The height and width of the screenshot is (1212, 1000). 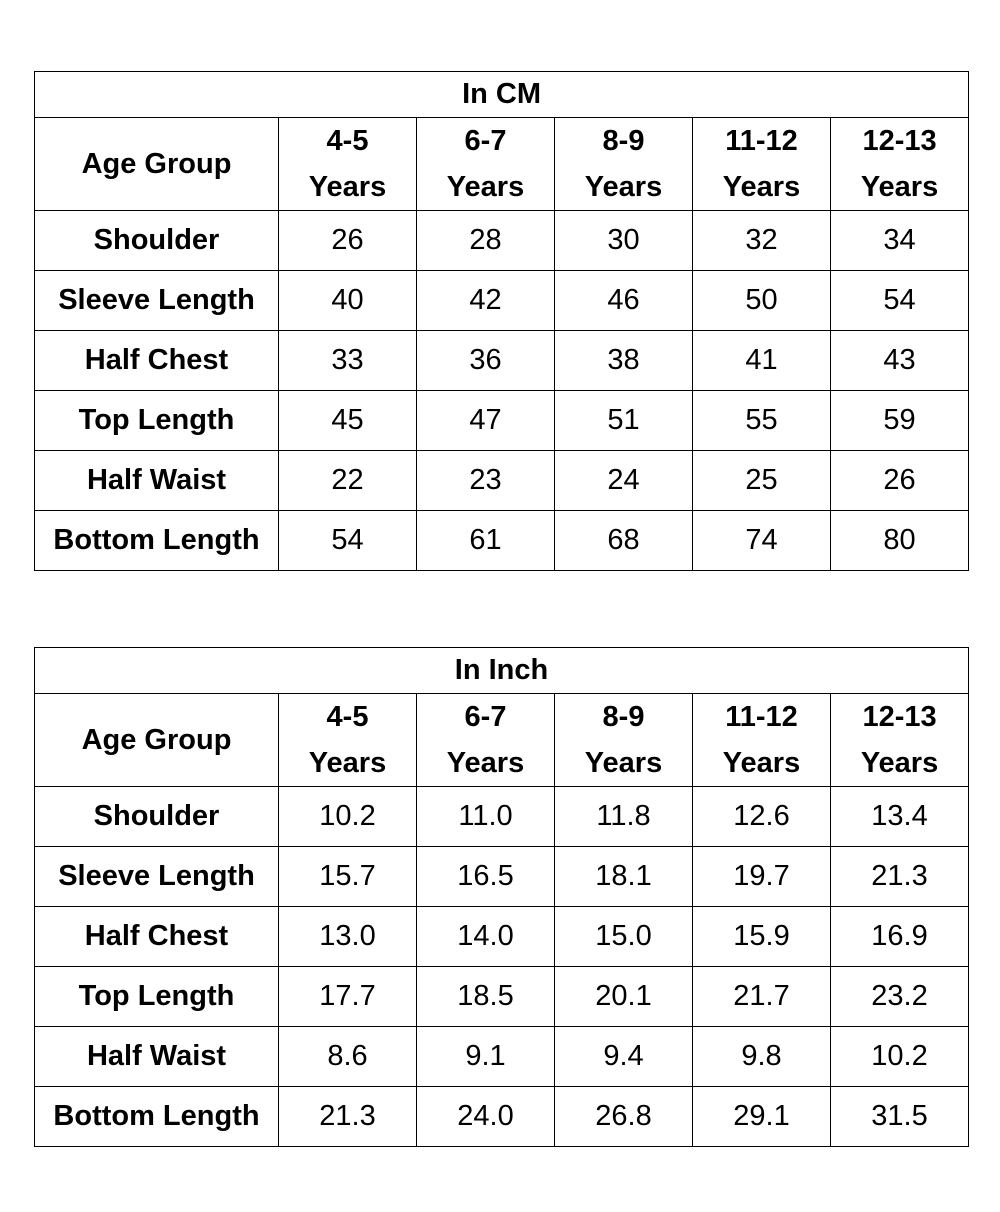 I want to click on table-row: Bottom Length 54 61 68 74 80, so click(x=502, y=540).